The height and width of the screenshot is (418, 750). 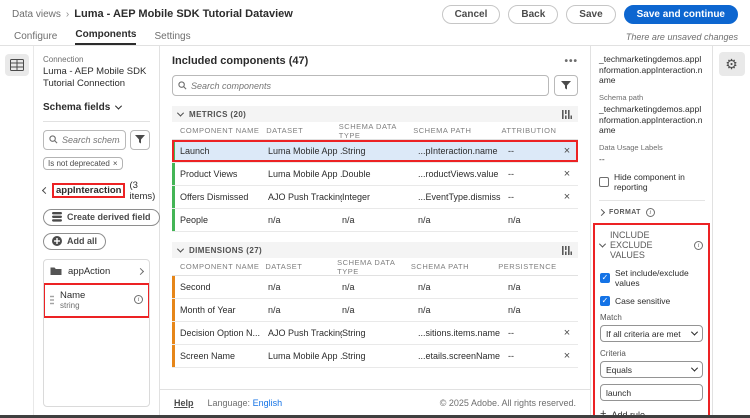 I want to click on data-usage-labels-label: Data Usage Labels, so click(x=631, y=147).